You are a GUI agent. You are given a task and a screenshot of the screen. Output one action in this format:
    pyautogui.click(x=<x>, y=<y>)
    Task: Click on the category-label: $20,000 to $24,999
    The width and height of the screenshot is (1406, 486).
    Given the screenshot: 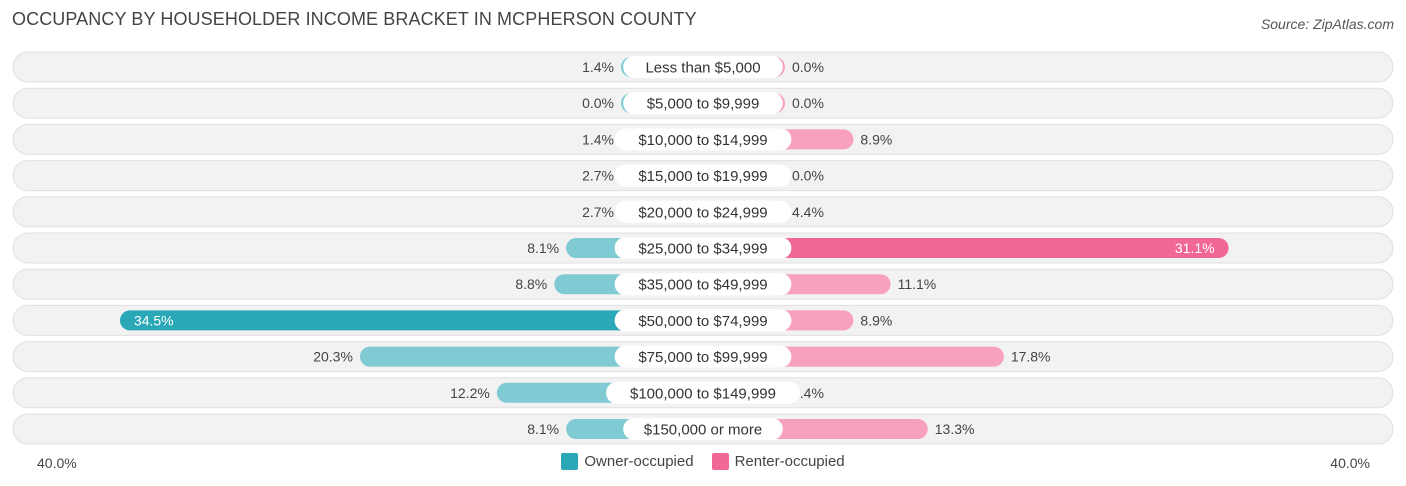 What is the action you would take?
    pyautogui.click(x=702, y=212)
    